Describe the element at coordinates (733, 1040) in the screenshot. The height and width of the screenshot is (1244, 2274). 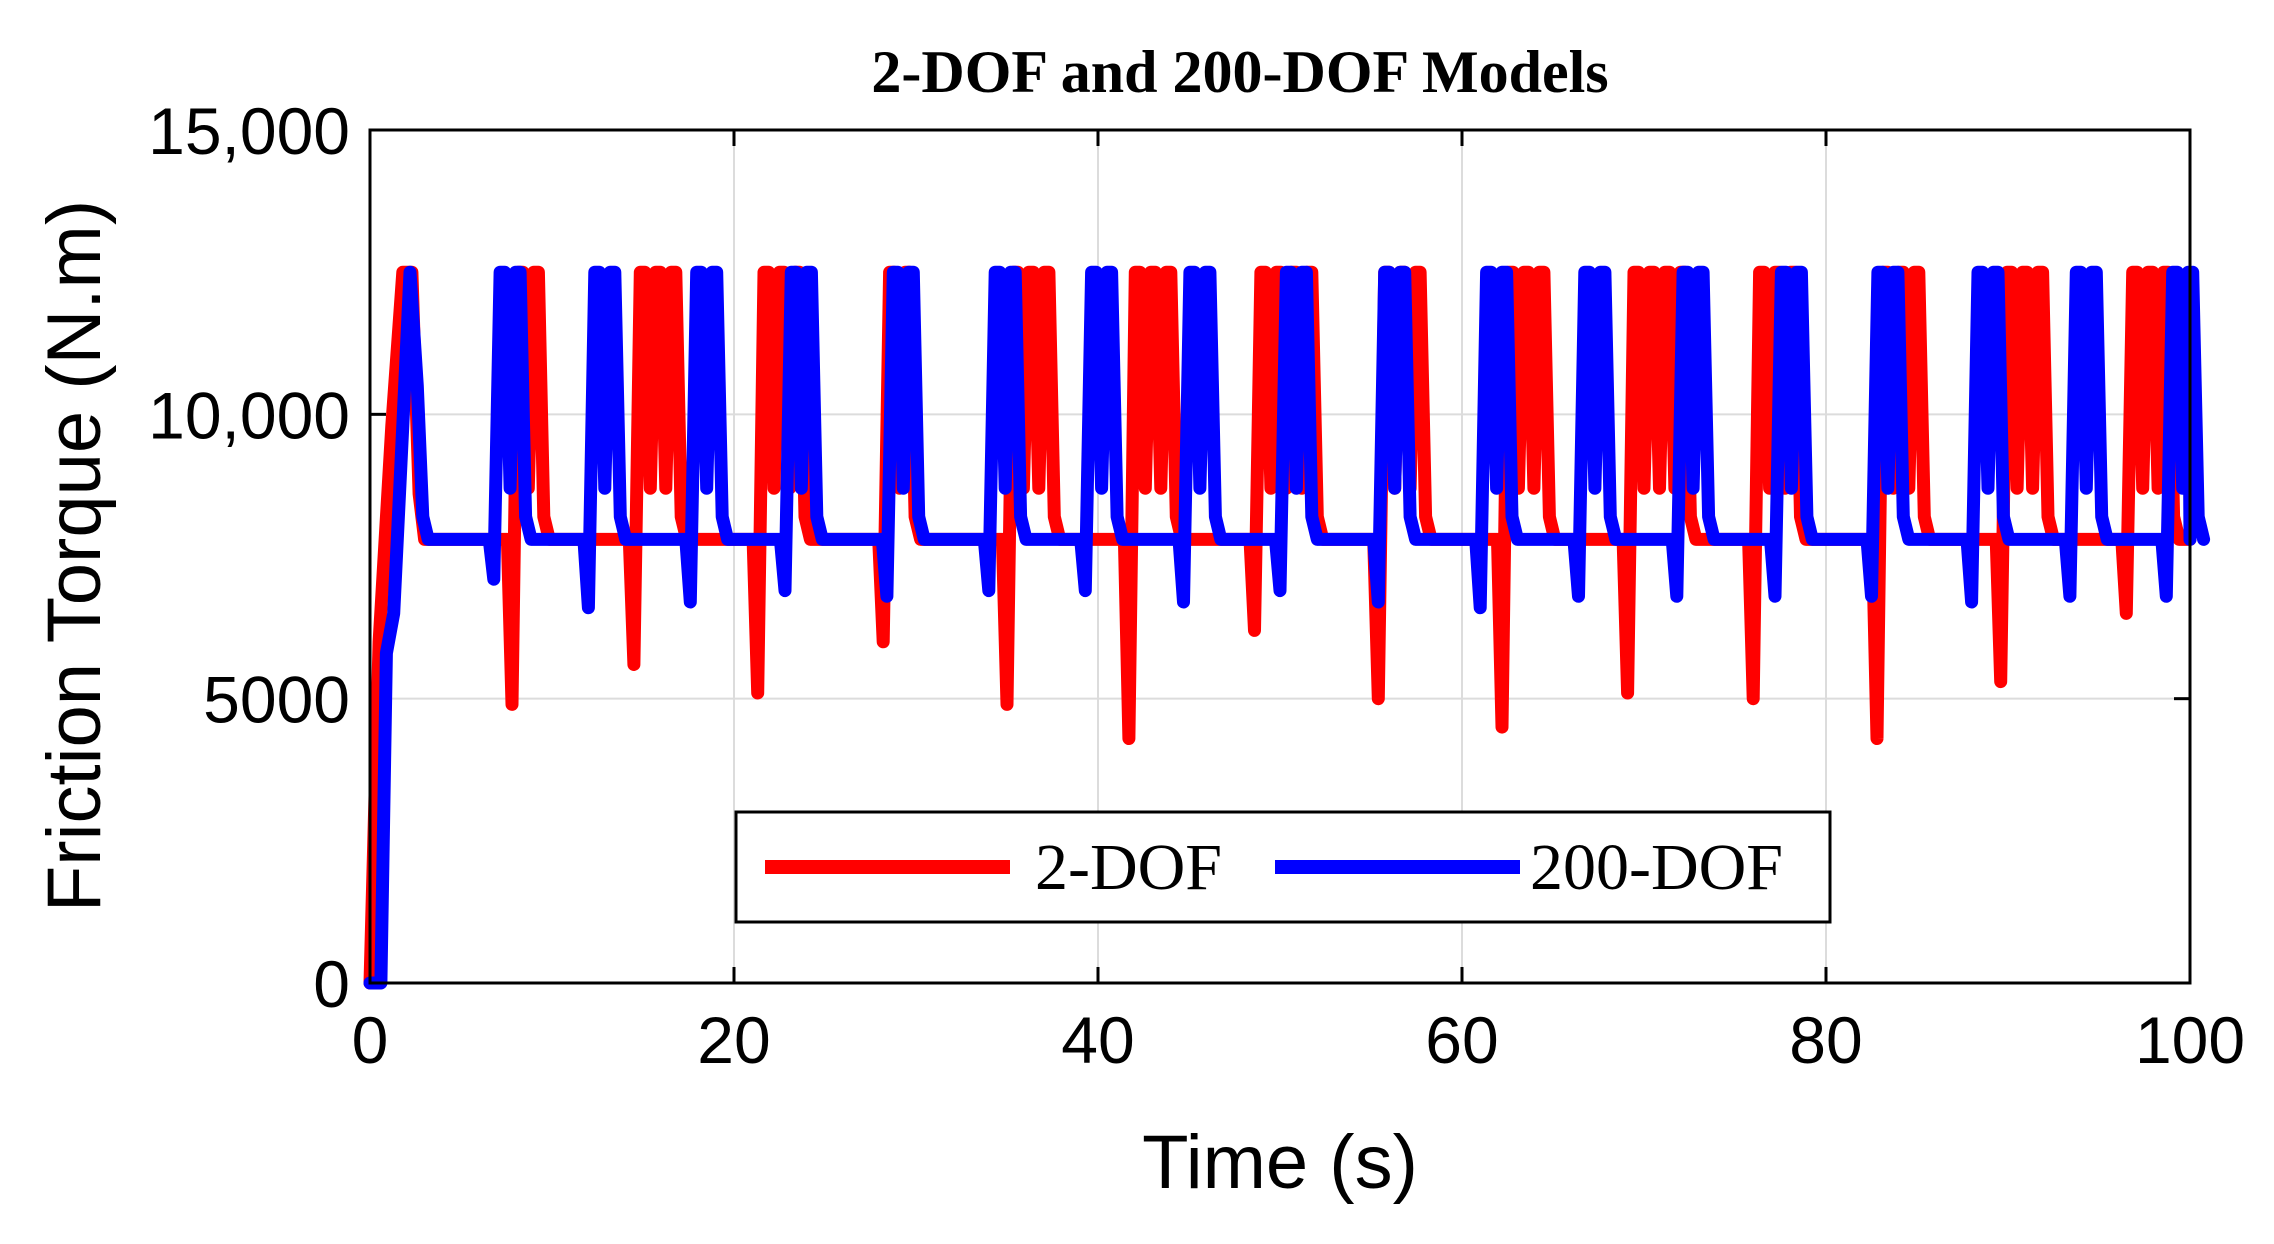
I see `x-tick-label: 20` at that location.